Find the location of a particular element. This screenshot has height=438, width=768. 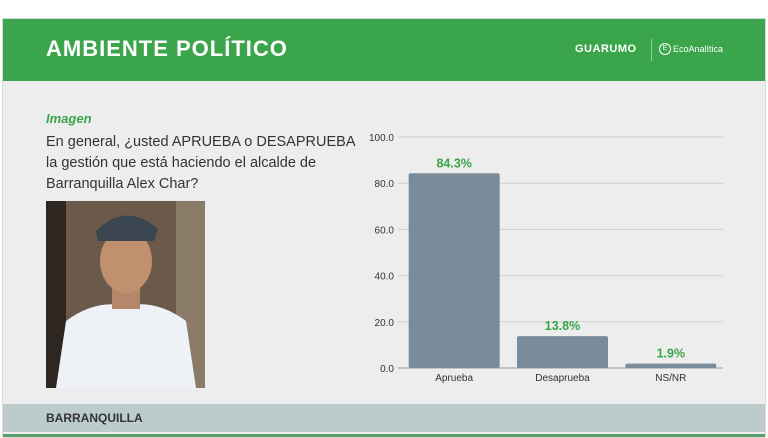

y-tick-label: 60.0 is located at coordinates (385, 230).